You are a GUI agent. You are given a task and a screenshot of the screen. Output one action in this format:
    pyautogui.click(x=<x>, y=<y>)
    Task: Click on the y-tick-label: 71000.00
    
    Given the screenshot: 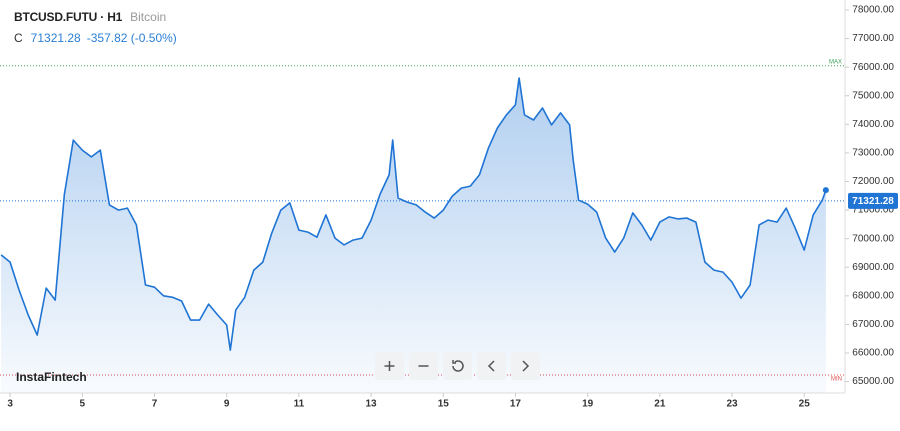 What is the action you would take?
    pyautogui.click(x=873, y=210)
    